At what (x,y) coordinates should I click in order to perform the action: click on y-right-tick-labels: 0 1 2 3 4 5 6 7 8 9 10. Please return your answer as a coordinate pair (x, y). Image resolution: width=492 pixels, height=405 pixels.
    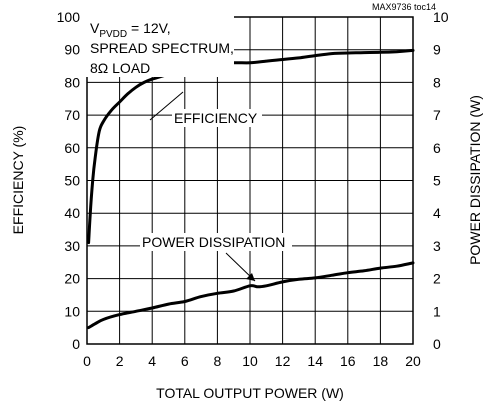
    Looking at the image, I should click on (441, 180).